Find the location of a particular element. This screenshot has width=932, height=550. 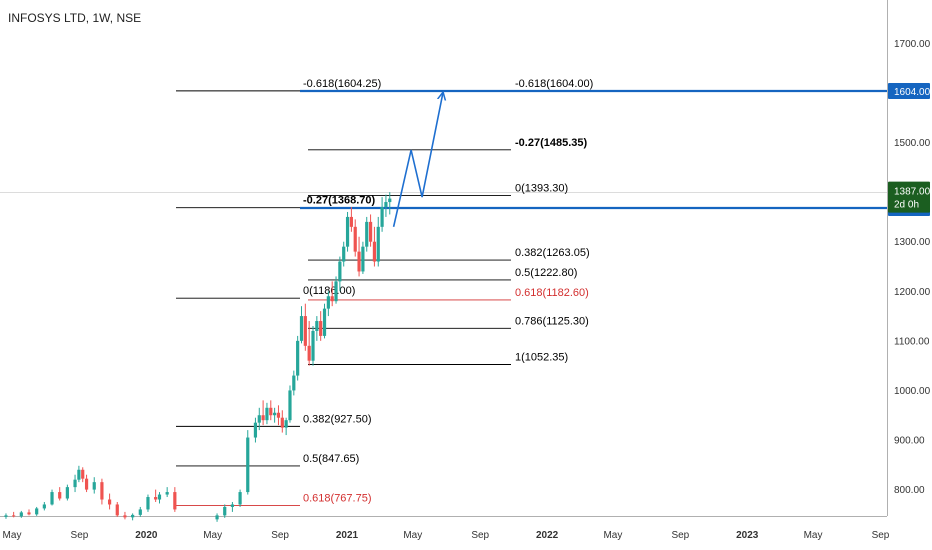

projection-path is located at coordinates (417, 160).